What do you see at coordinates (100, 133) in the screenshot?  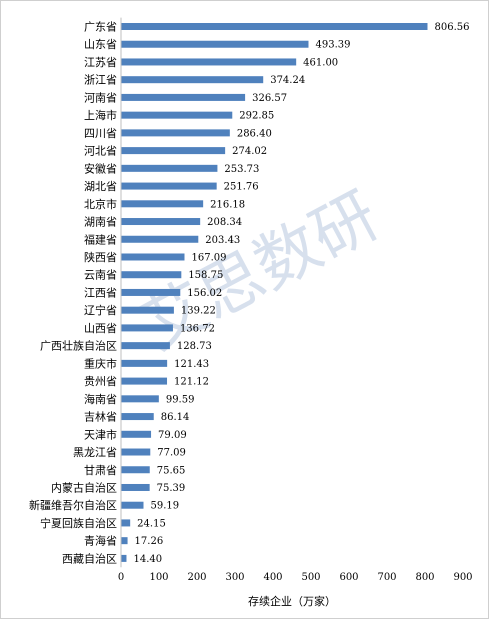 I see `category-label: 四川省` at bounding box center [100, 133].